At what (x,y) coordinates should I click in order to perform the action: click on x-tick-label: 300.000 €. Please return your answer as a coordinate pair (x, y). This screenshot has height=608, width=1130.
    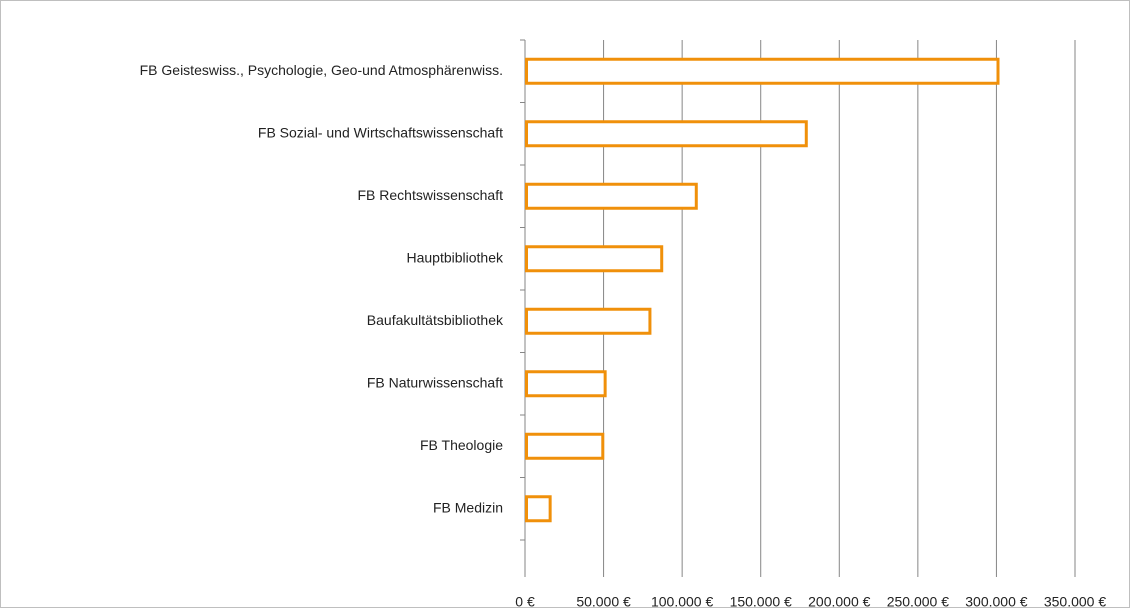
    Looking at the image, I should click on (996, 601).